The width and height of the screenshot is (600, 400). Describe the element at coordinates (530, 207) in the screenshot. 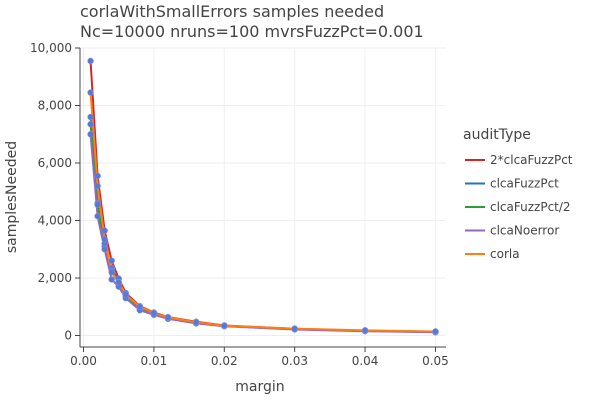

I see `legend-label: clcaFuzzPct/2` at that location.